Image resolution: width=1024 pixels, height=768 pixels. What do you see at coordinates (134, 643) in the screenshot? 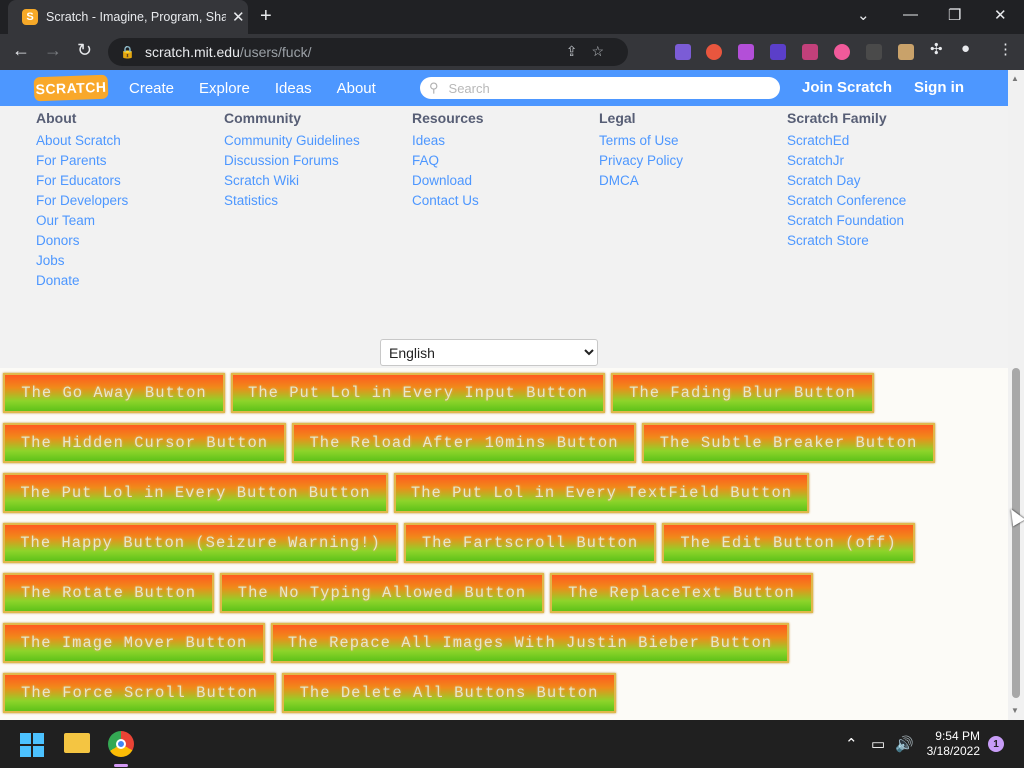
I see `image-mover-button: The Image Mover Button` at bounding box center [134, 643].